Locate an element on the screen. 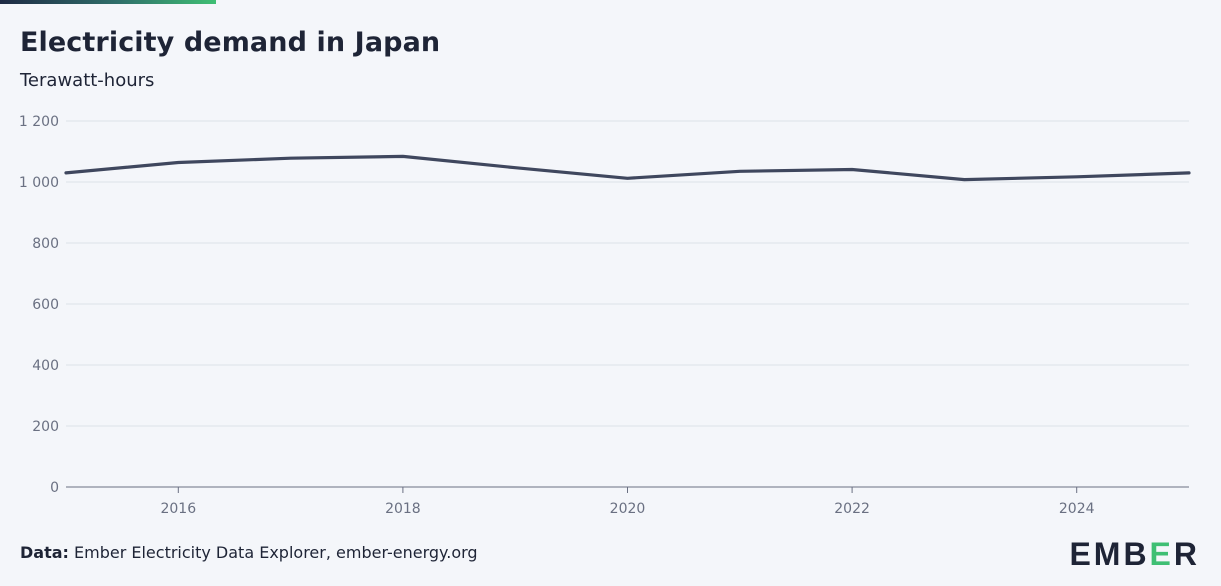 Image resolution: width=1221 pixels, height=586 pixels. logo-letter: B is located at coordinates (1136, 554).